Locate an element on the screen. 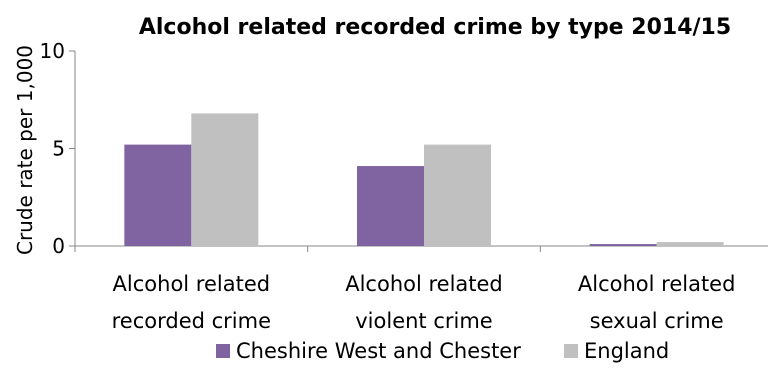 The height and width of the screenshot is (372, 768). x-category-label: violent crime is located at coordinates (423, 321).